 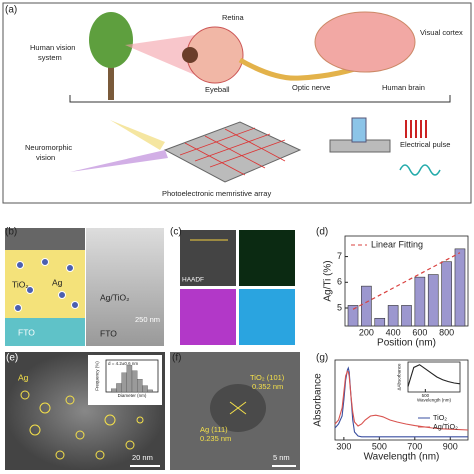 What do you see at coordinates (193, 280) in the screenshot?
I see `label: HAADF` at bounding box center [193, 280].